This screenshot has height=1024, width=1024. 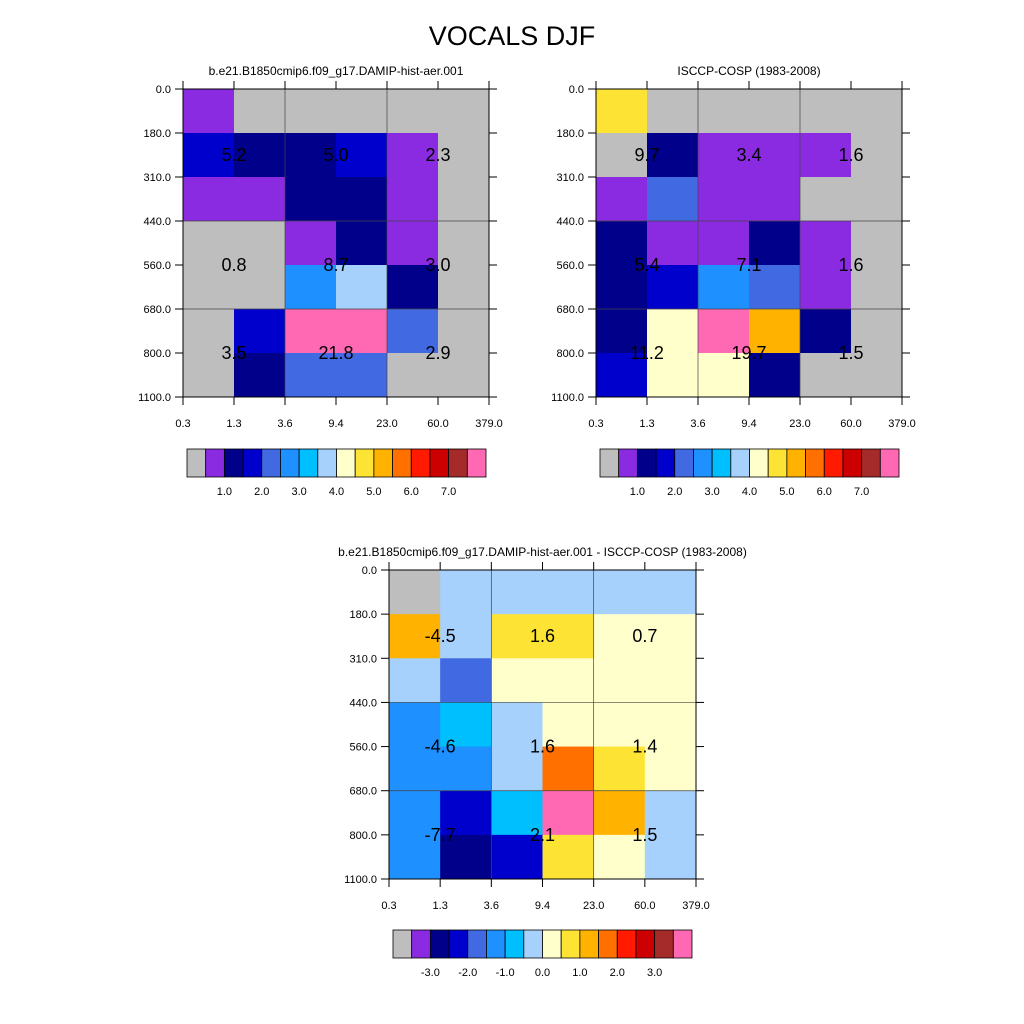 I want to click on y-tick-label: 800.0, so click(x=363, y=836).